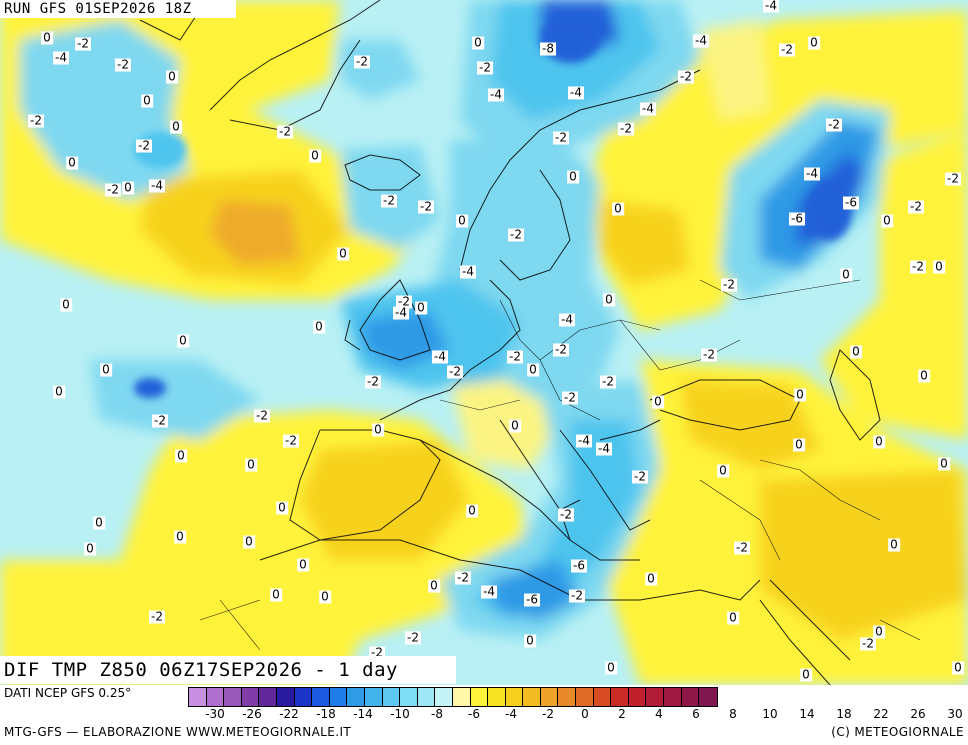 The width and height of the screenshot is (968, 745). I want to click on color-scale-tick: -26, so click(252, 714).